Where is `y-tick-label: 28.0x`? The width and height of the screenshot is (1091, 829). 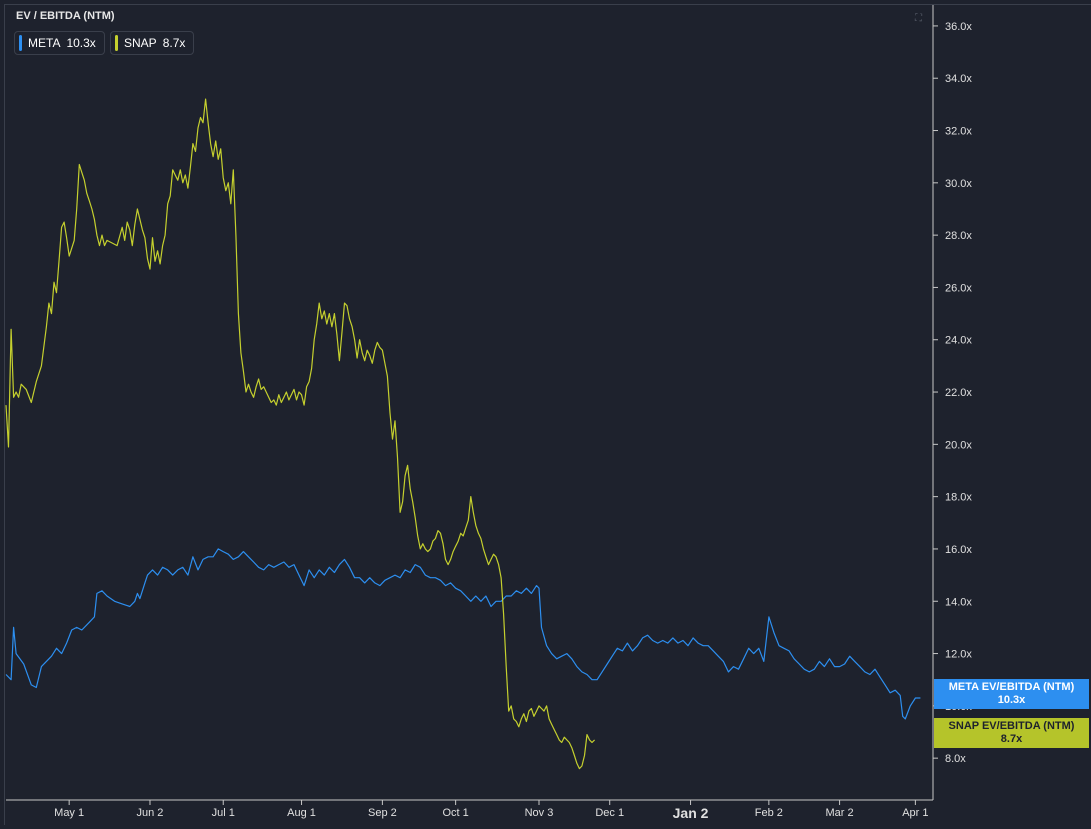
y-tick-label: 28.0x is located at coordinates (958, 236).